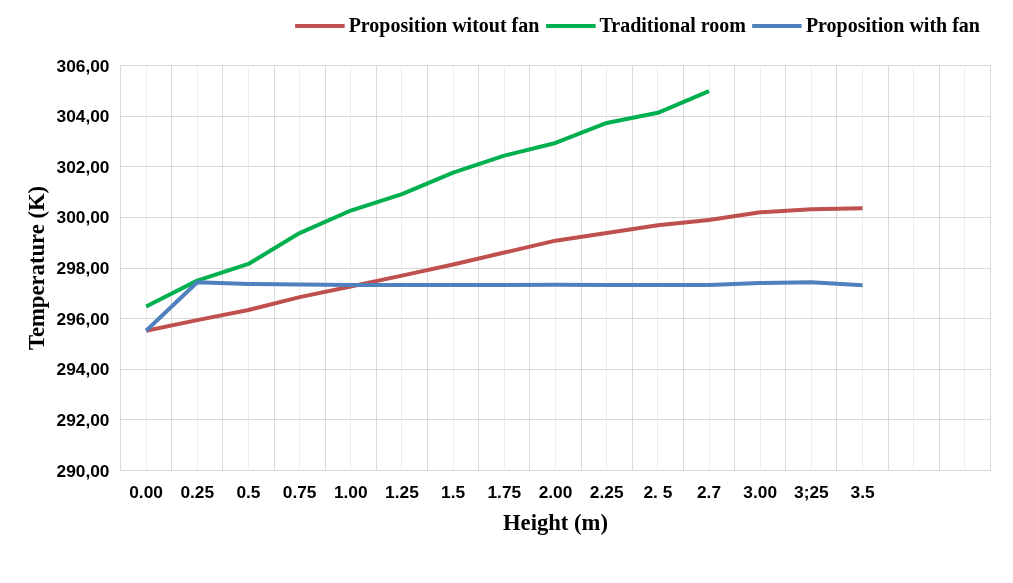 This screenshot has width=1013, height=583. I want to click on legend-label: Traditional room, so click(672, 25).